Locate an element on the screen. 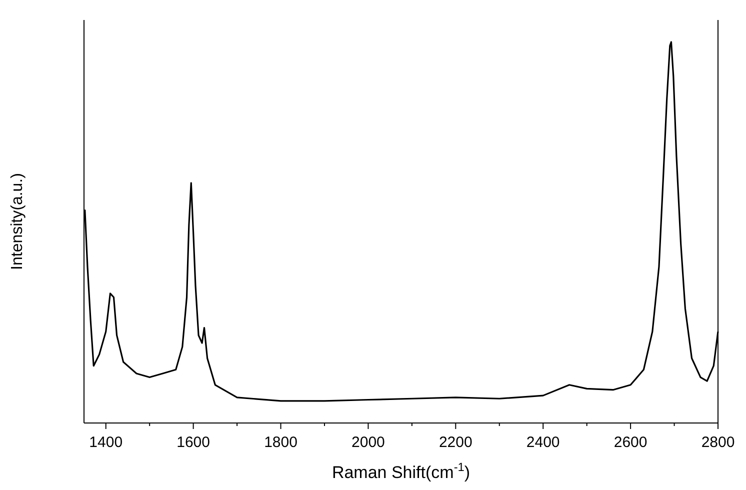  y-axis-title: Intensity(a.u.) is located at coordinates (17, 221).